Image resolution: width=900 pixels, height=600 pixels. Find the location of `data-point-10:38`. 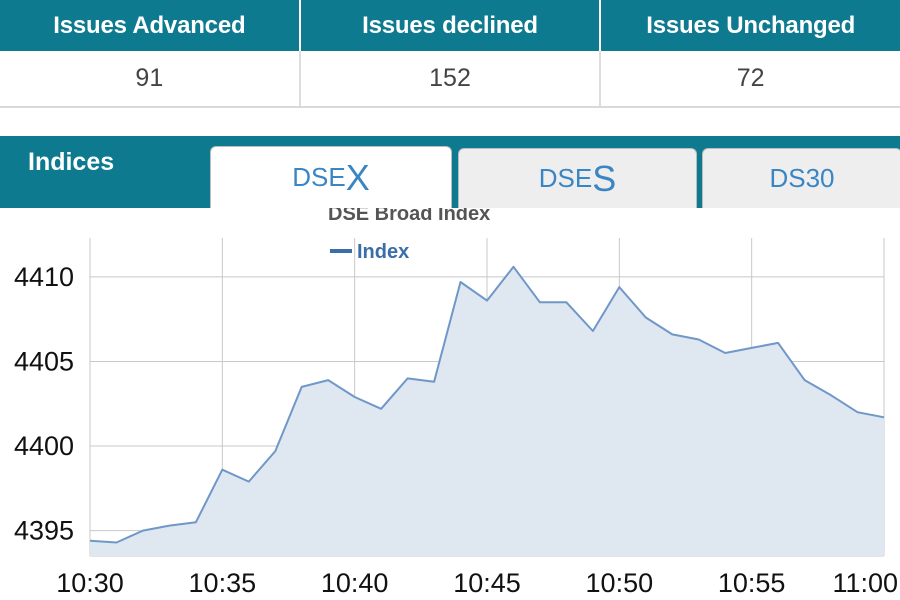

data-point-10:38 is located at coordinates (302, 387).